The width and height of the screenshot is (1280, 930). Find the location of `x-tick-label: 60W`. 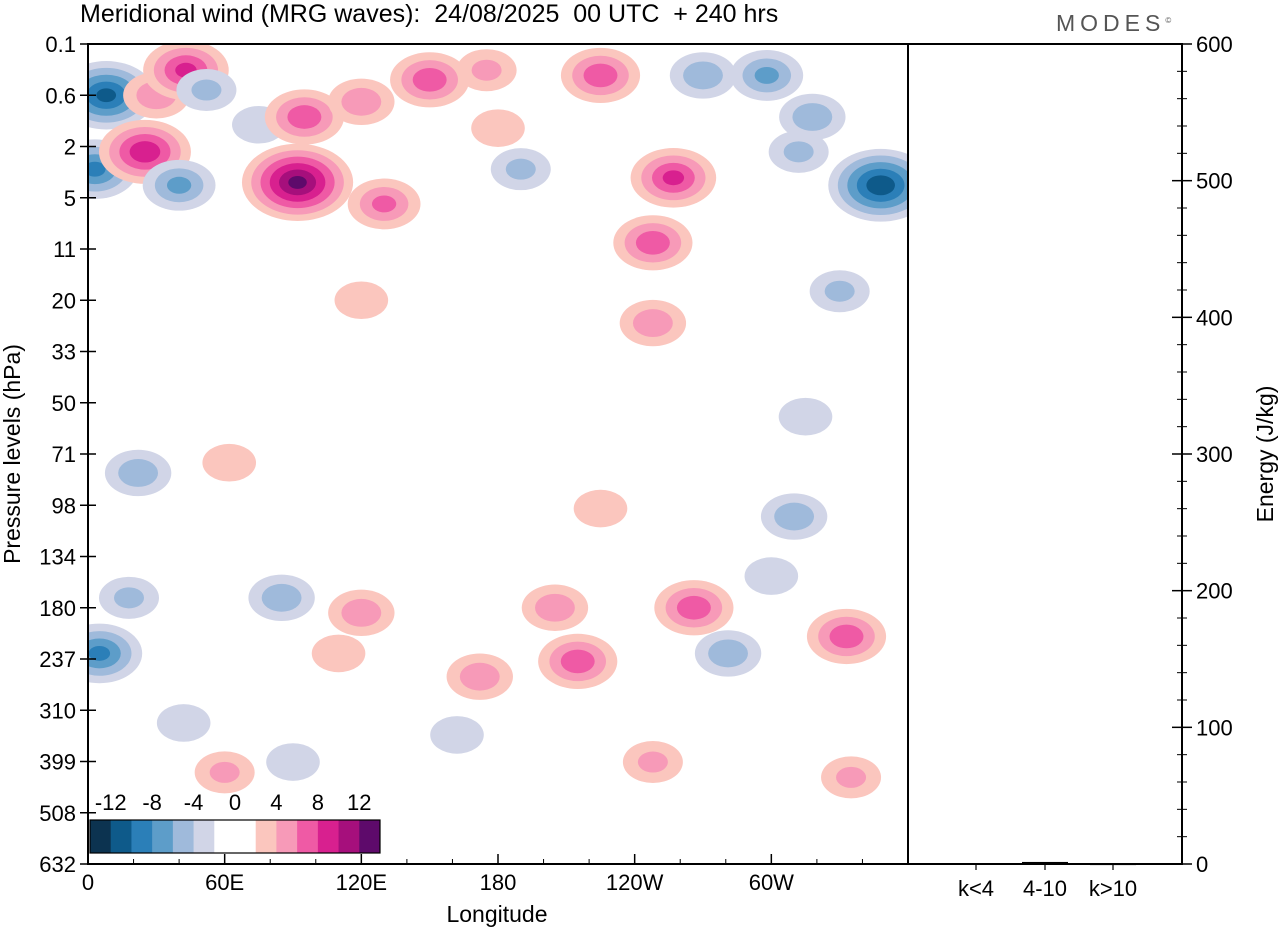

x-tick-label: 60W is located at coordinates (771, 882).